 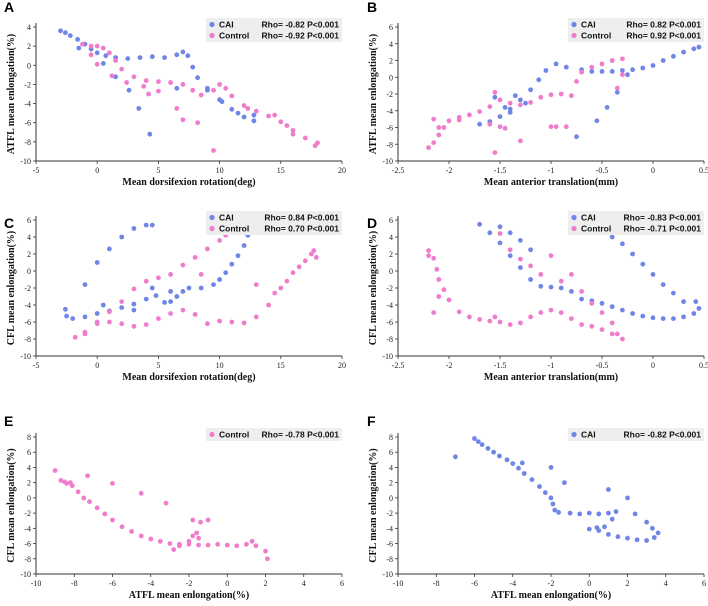 I want to click on legend-stat: Rho= -0.82 P<0.001, so click(x=663, y=435).